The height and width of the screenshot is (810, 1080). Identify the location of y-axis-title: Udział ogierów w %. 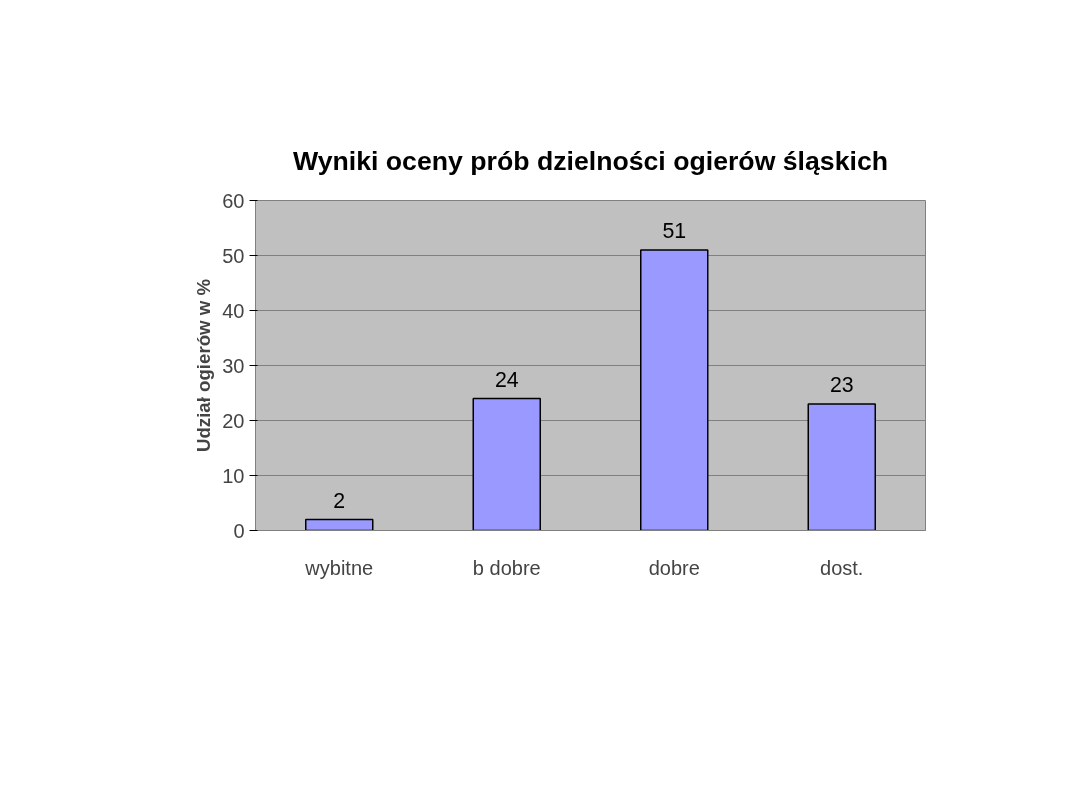
(204, 365).